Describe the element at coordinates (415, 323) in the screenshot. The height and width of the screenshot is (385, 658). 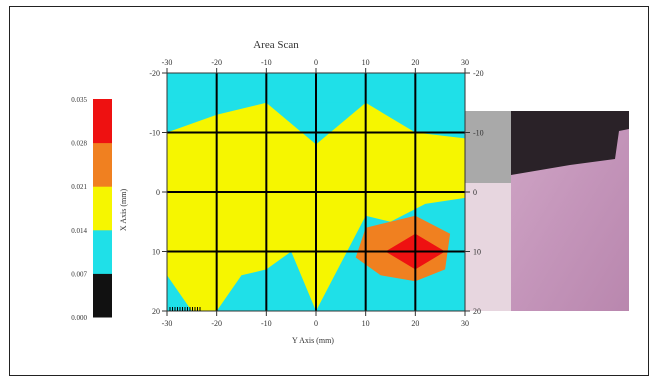
I see `x-tick-label-bottom: 20` at that location.